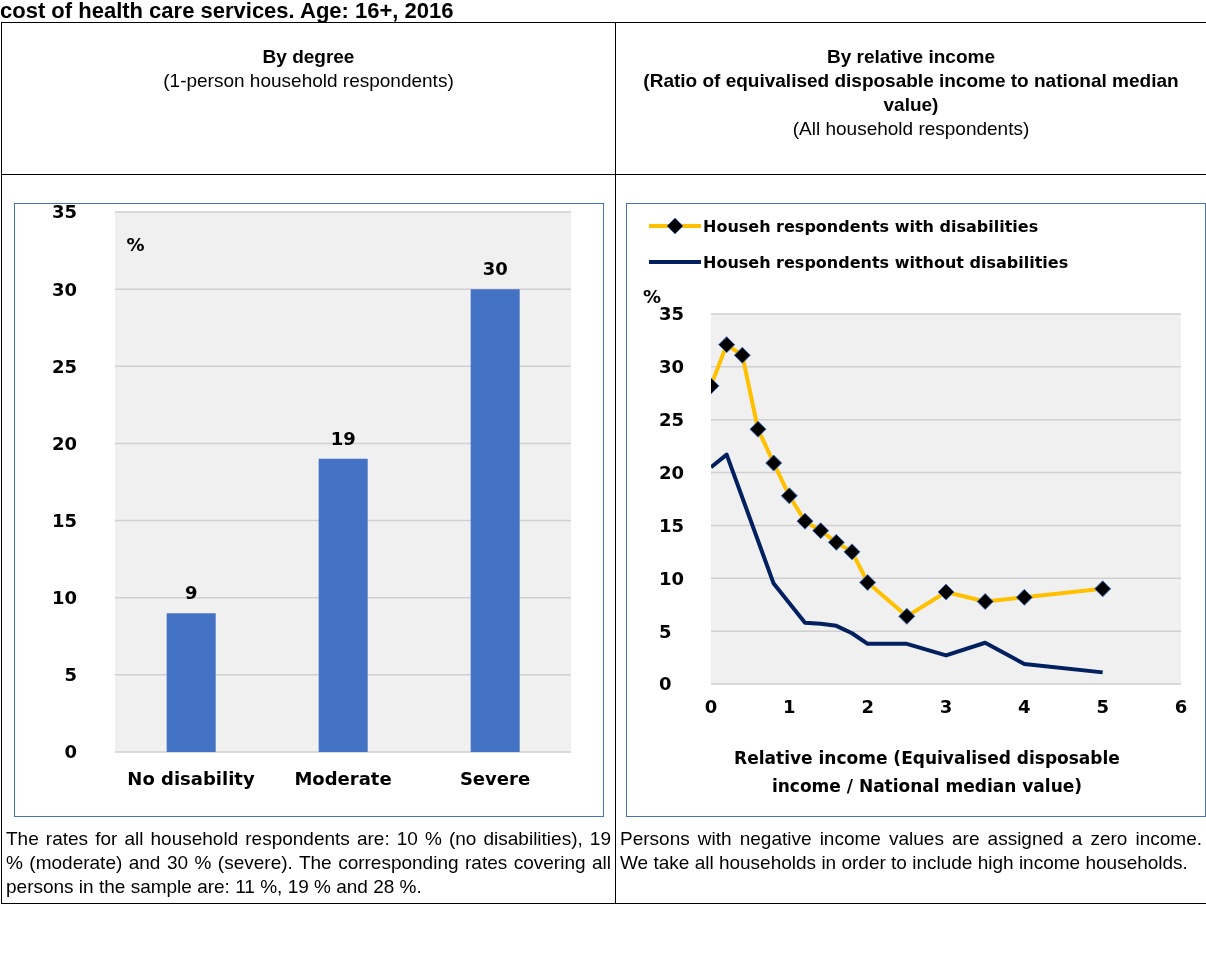 The image size is (1206, 979). Describe the element at coordinates (711, 706) in the screenshot. I see `x-tick-label: 0` at that location.